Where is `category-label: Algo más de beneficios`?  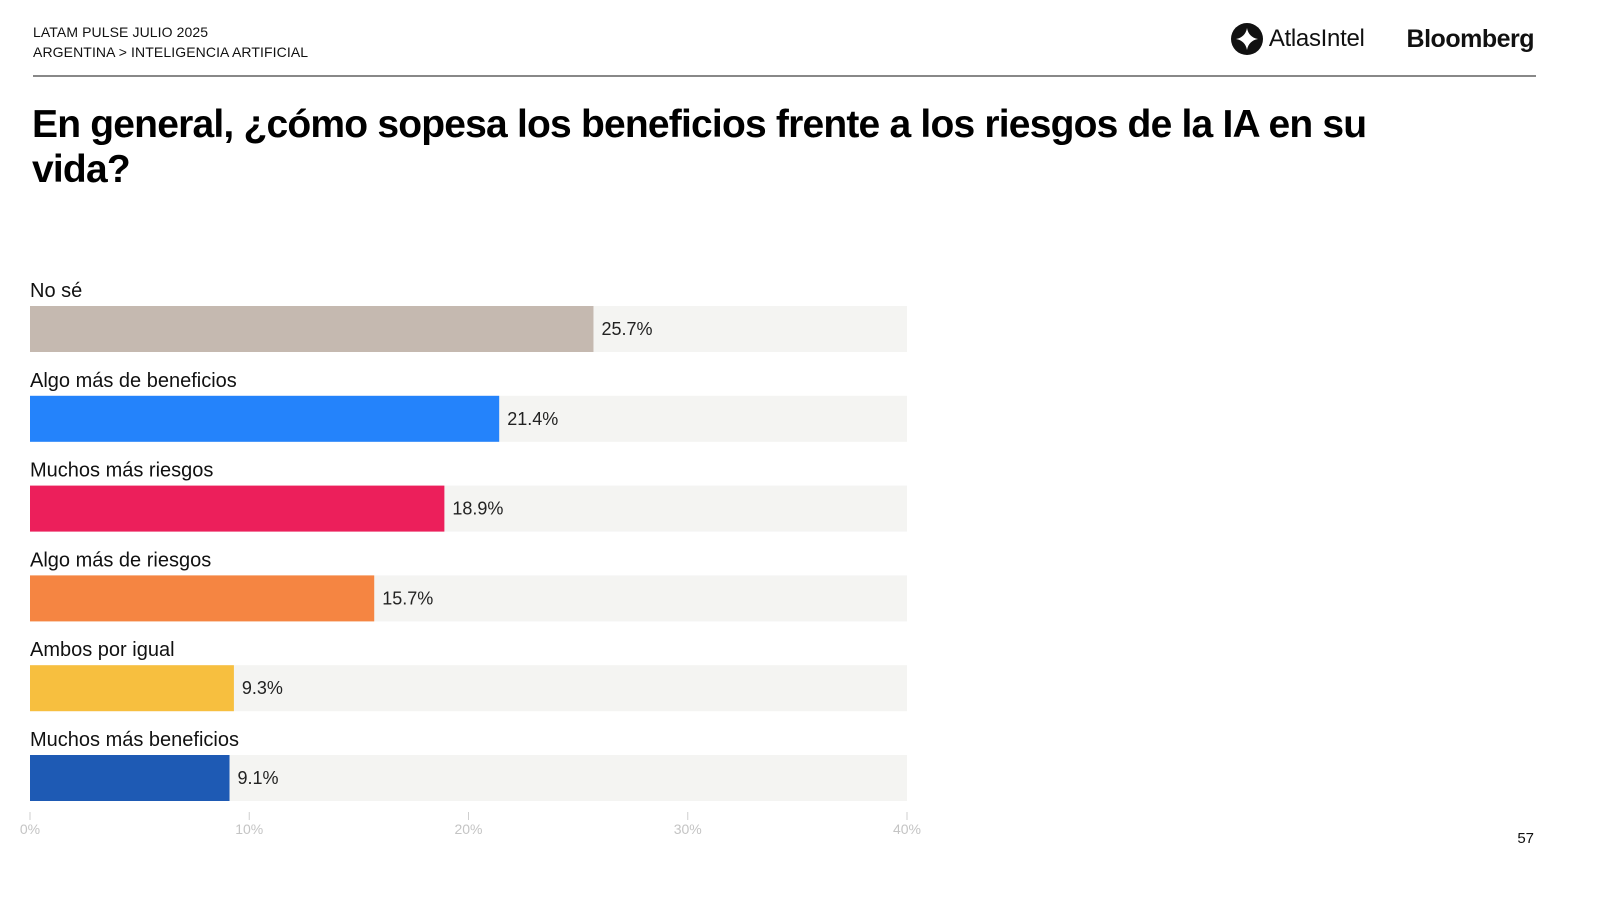
category-label: Algo más de beneficios is located at coordinates (133, 381).